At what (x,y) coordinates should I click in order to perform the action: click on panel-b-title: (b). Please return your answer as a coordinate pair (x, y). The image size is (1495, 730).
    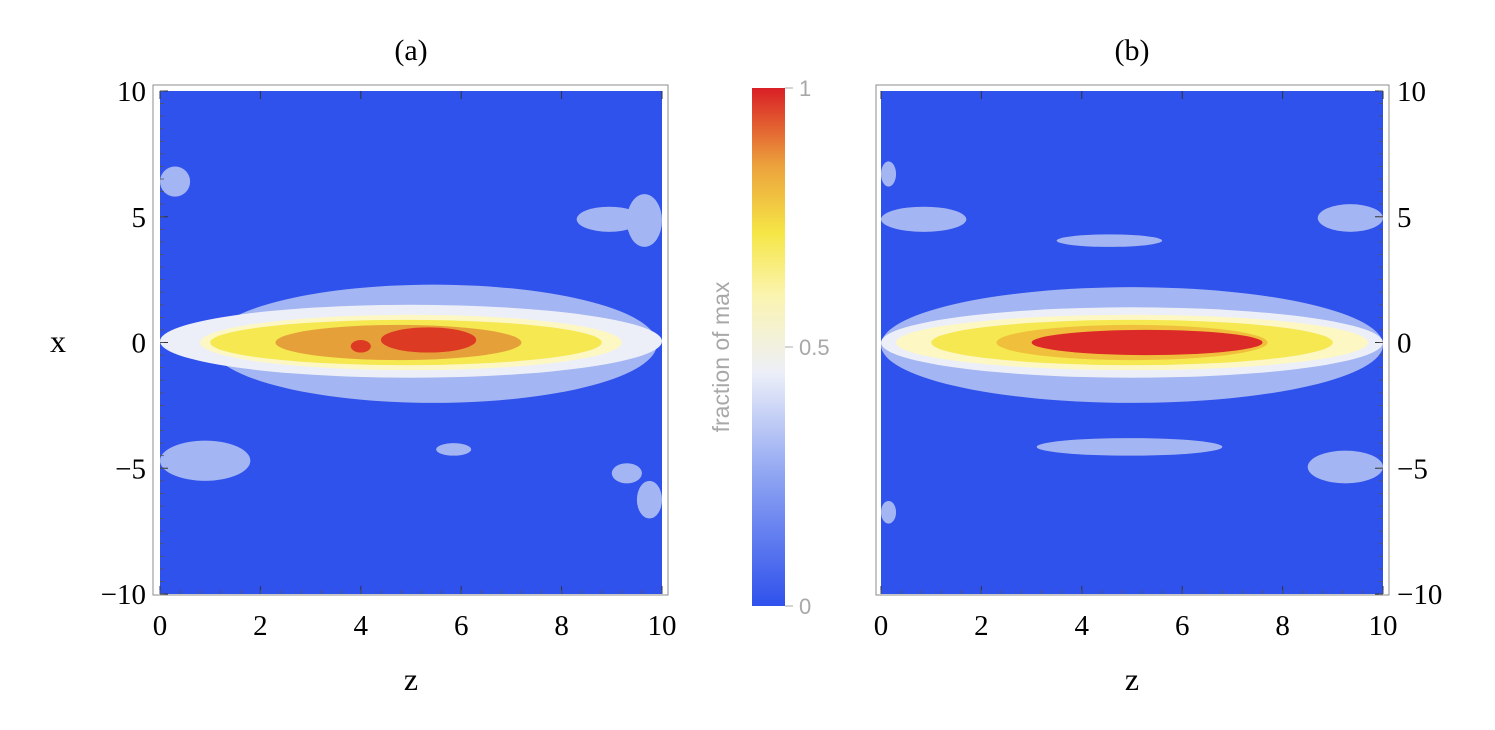
    Looking at the image, I should click on (1132, 50).